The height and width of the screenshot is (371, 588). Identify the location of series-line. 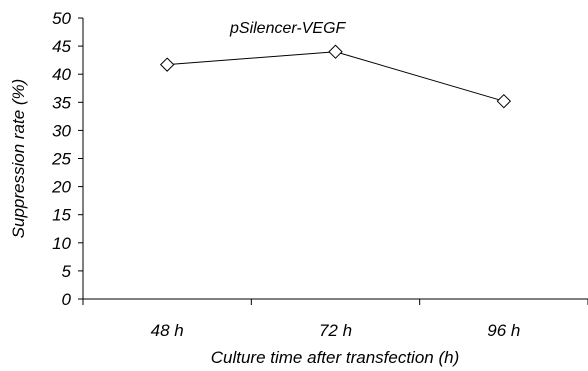
(335, 76).